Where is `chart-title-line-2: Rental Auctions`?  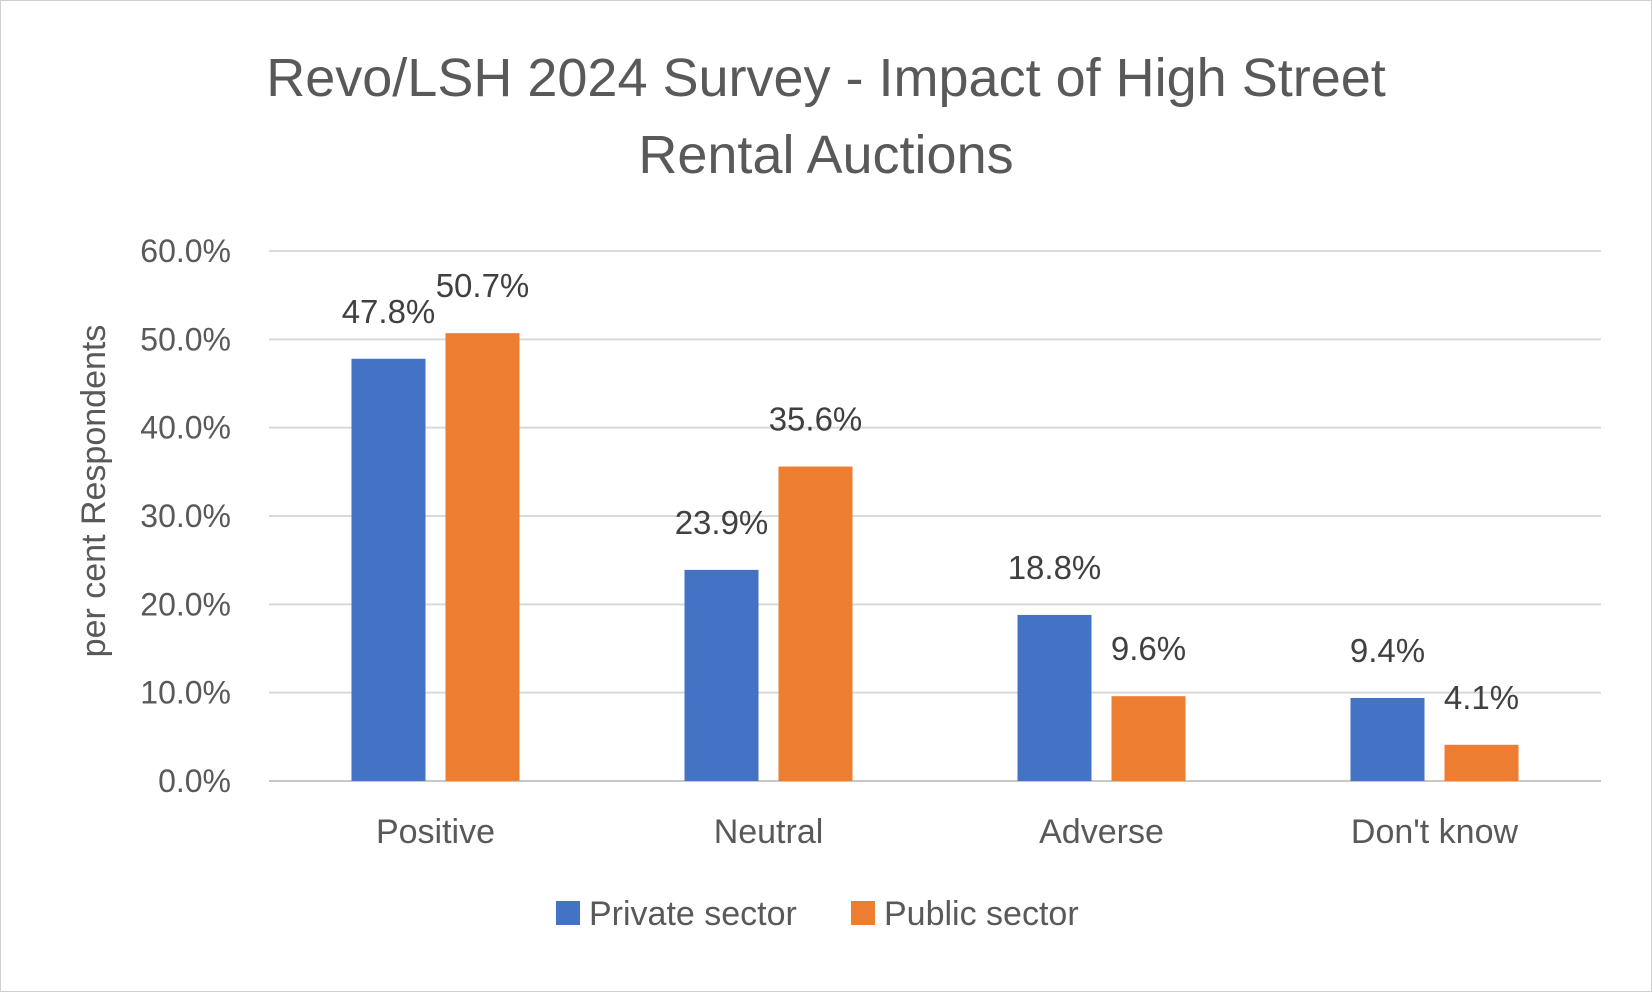 chart-title-line-2: Rental Auctions is located at coordinates (825, 155).